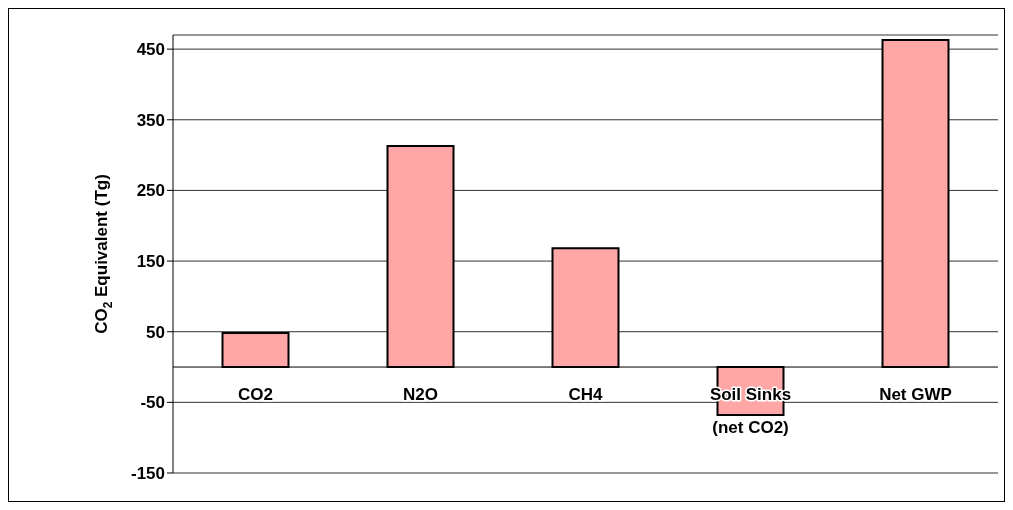 The width and height of the screenshot is (1013, 510). Describe the element at coordinates (586, 395) in the screenshot. I see `x-tick-label: CH4` at that location.